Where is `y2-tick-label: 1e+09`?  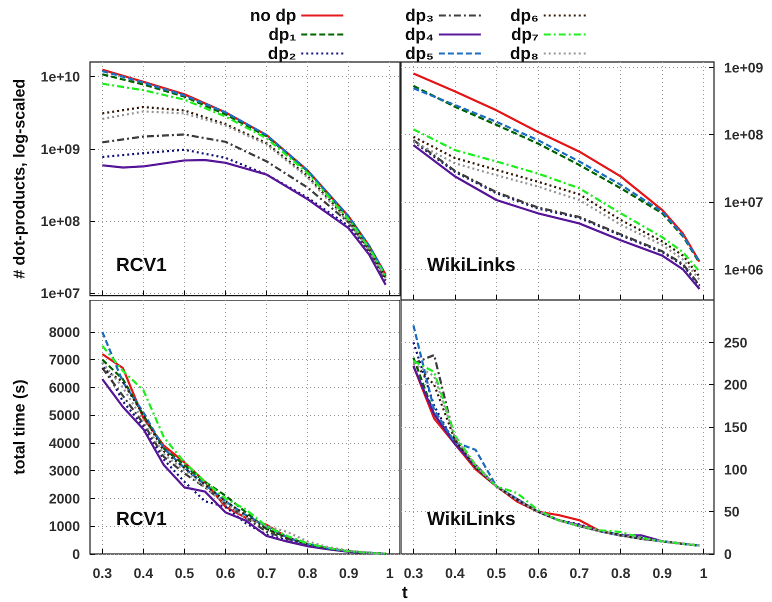
y2-tick-label: 1e+09 is located at coordinates (744, 67).